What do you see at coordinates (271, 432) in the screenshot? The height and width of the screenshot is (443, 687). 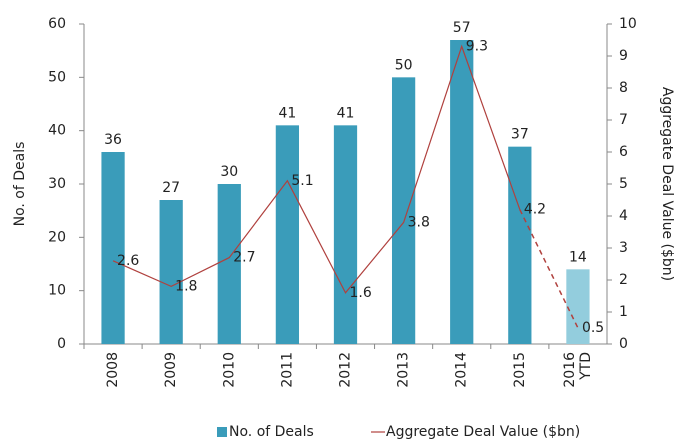 I see `legend-label: No. of Deals` at bounding box center [271, 432].